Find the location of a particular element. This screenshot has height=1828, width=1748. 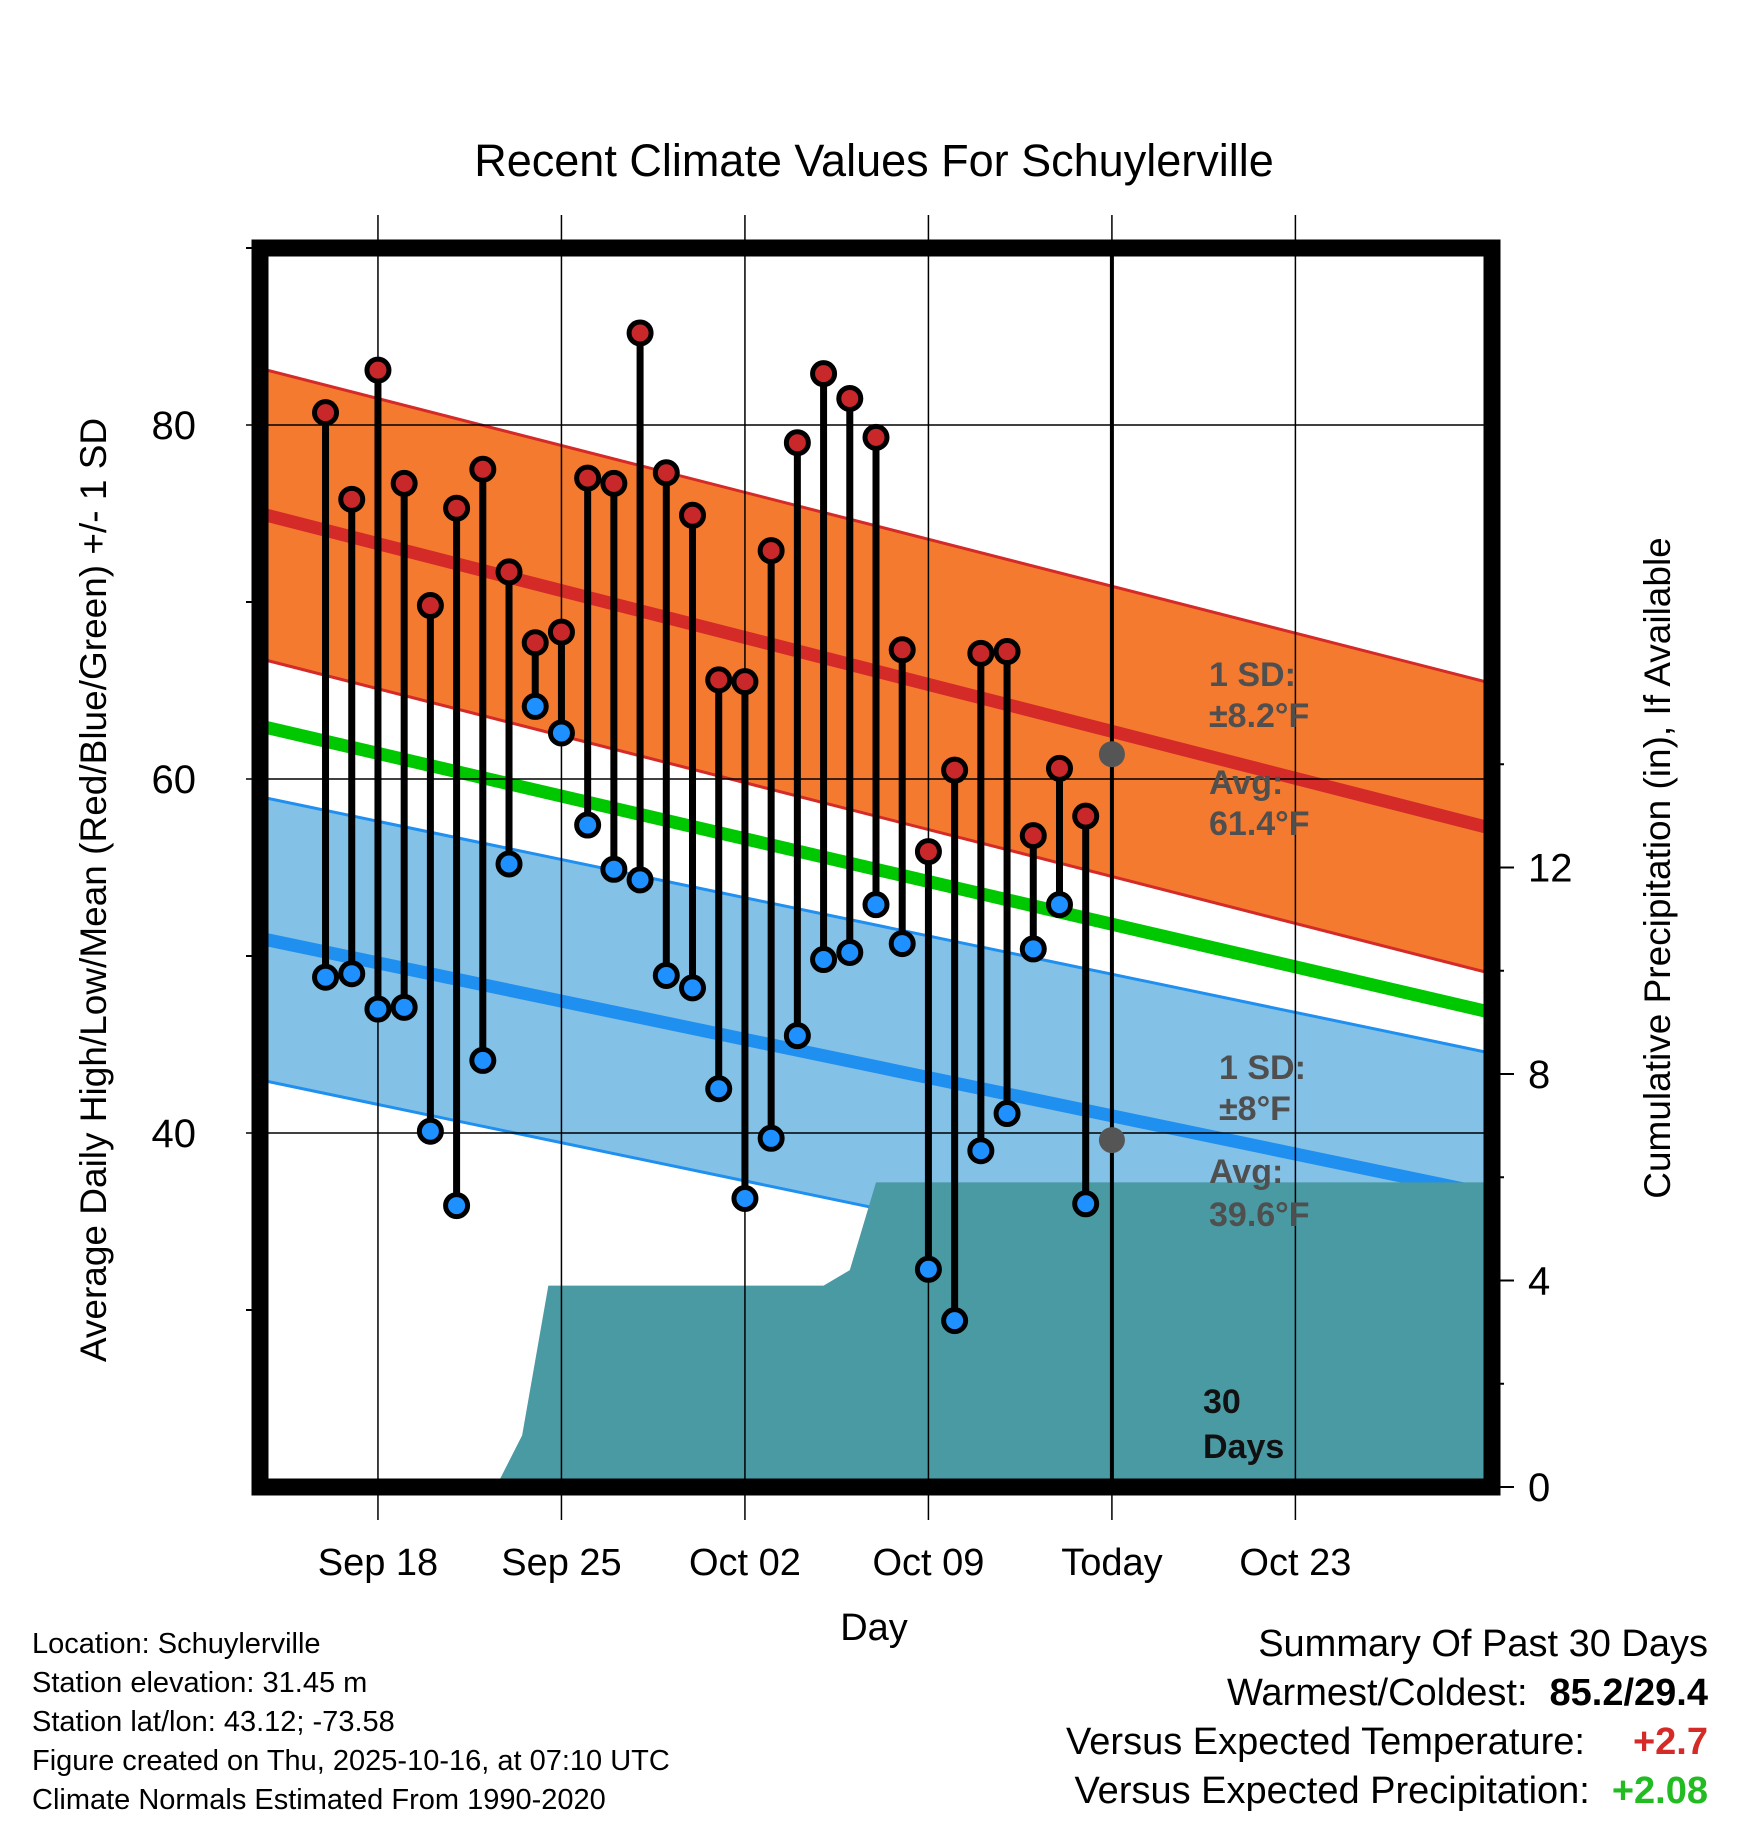

summary-precip-value: +2.08 is located at coordinates (1659, 1791).